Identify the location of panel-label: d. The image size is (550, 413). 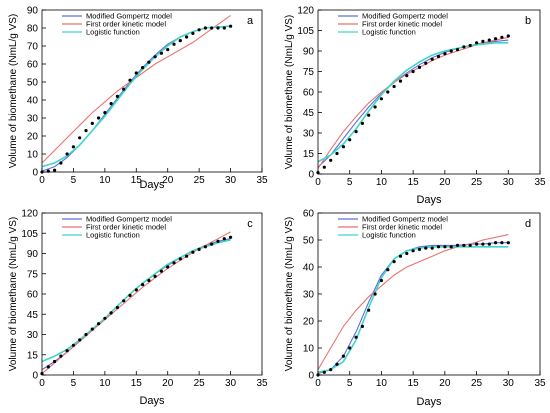
(528, 224).